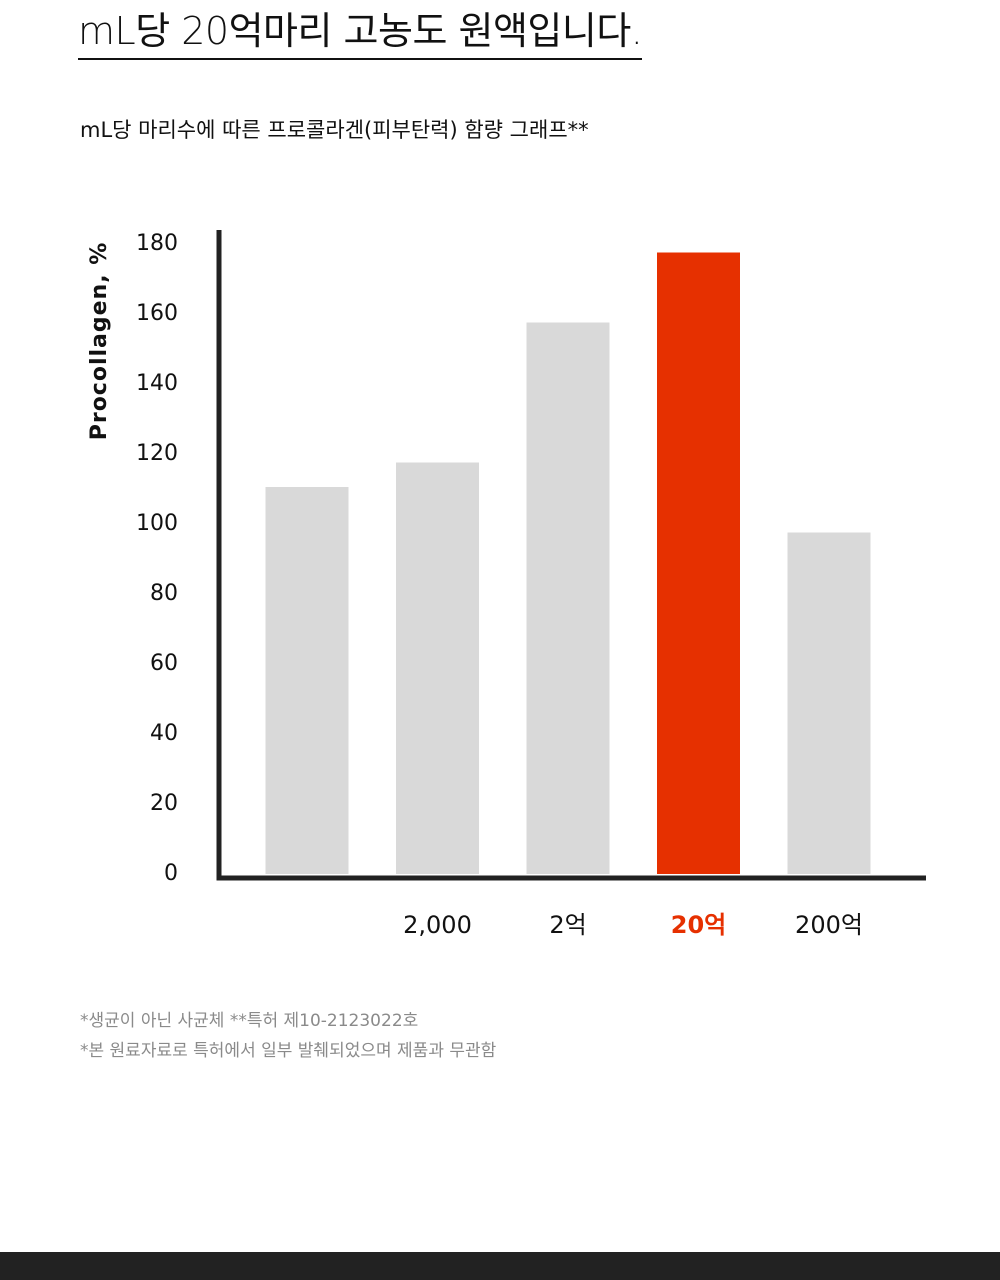 Image resolution: width=1000 pixels, height=1280 pixels. Describe the element at coordinates (164, 803) in the screenshot. I see `y-tick-label: 20` at that location.